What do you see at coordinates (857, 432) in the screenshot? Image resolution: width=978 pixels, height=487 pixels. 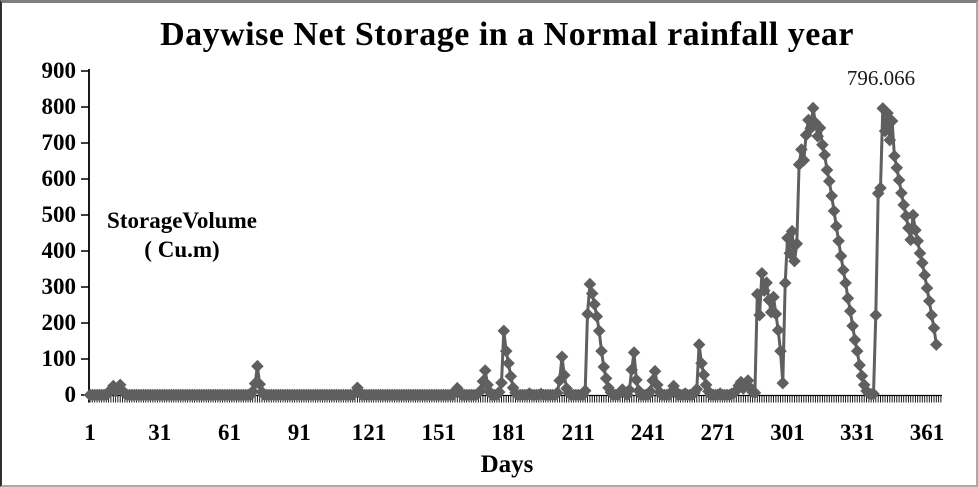 I see `x-tick-label: 331` at bounding box center [857, 432].